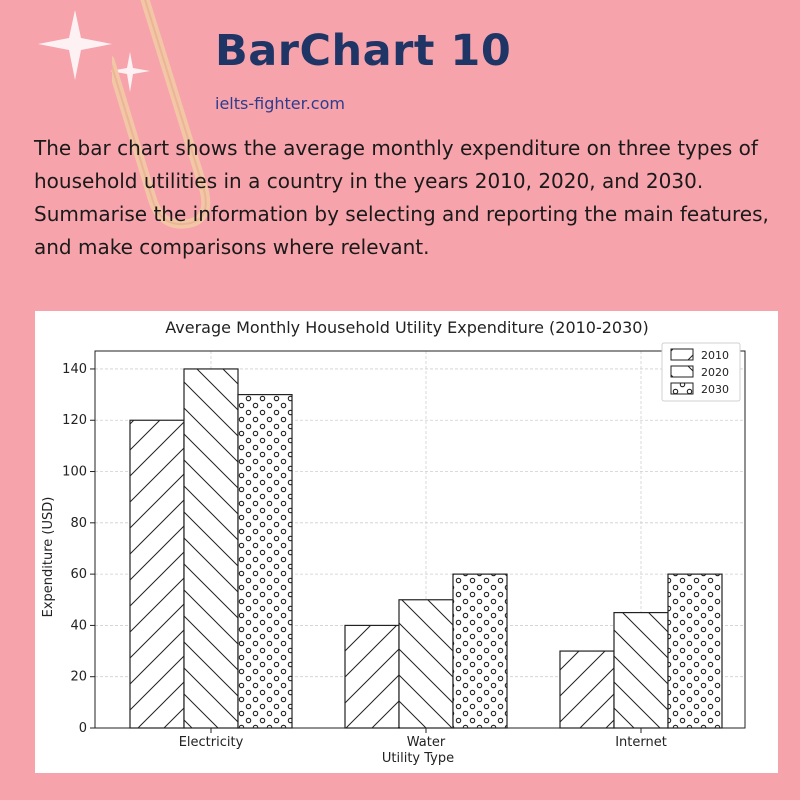 The width and height of the screenshot is (800, 800). Describe the element at coordinates (587, 689) in the screenshot. I see `bar-internet-2010` at that location.